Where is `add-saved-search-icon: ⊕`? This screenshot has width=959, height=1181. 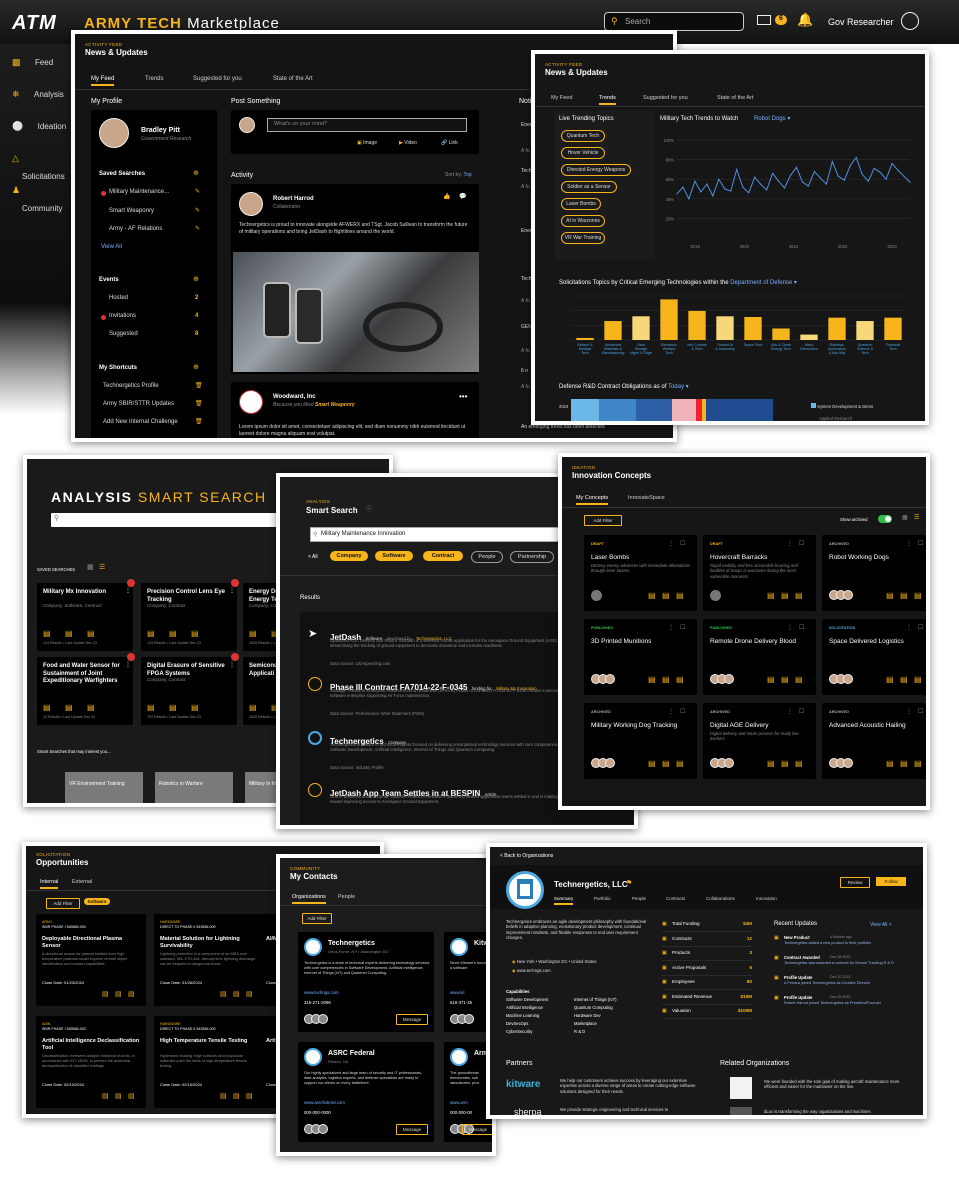
add-saved-search-icon: ⊕ is located at coordinates (196, 173).